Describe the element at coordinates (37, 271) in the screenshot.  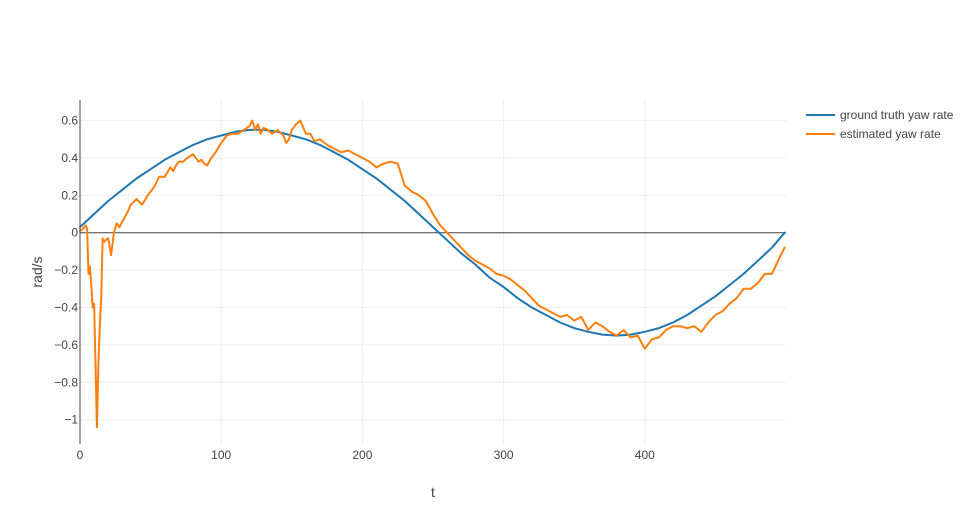
I see `y-axis-title: rad/s` at that location.